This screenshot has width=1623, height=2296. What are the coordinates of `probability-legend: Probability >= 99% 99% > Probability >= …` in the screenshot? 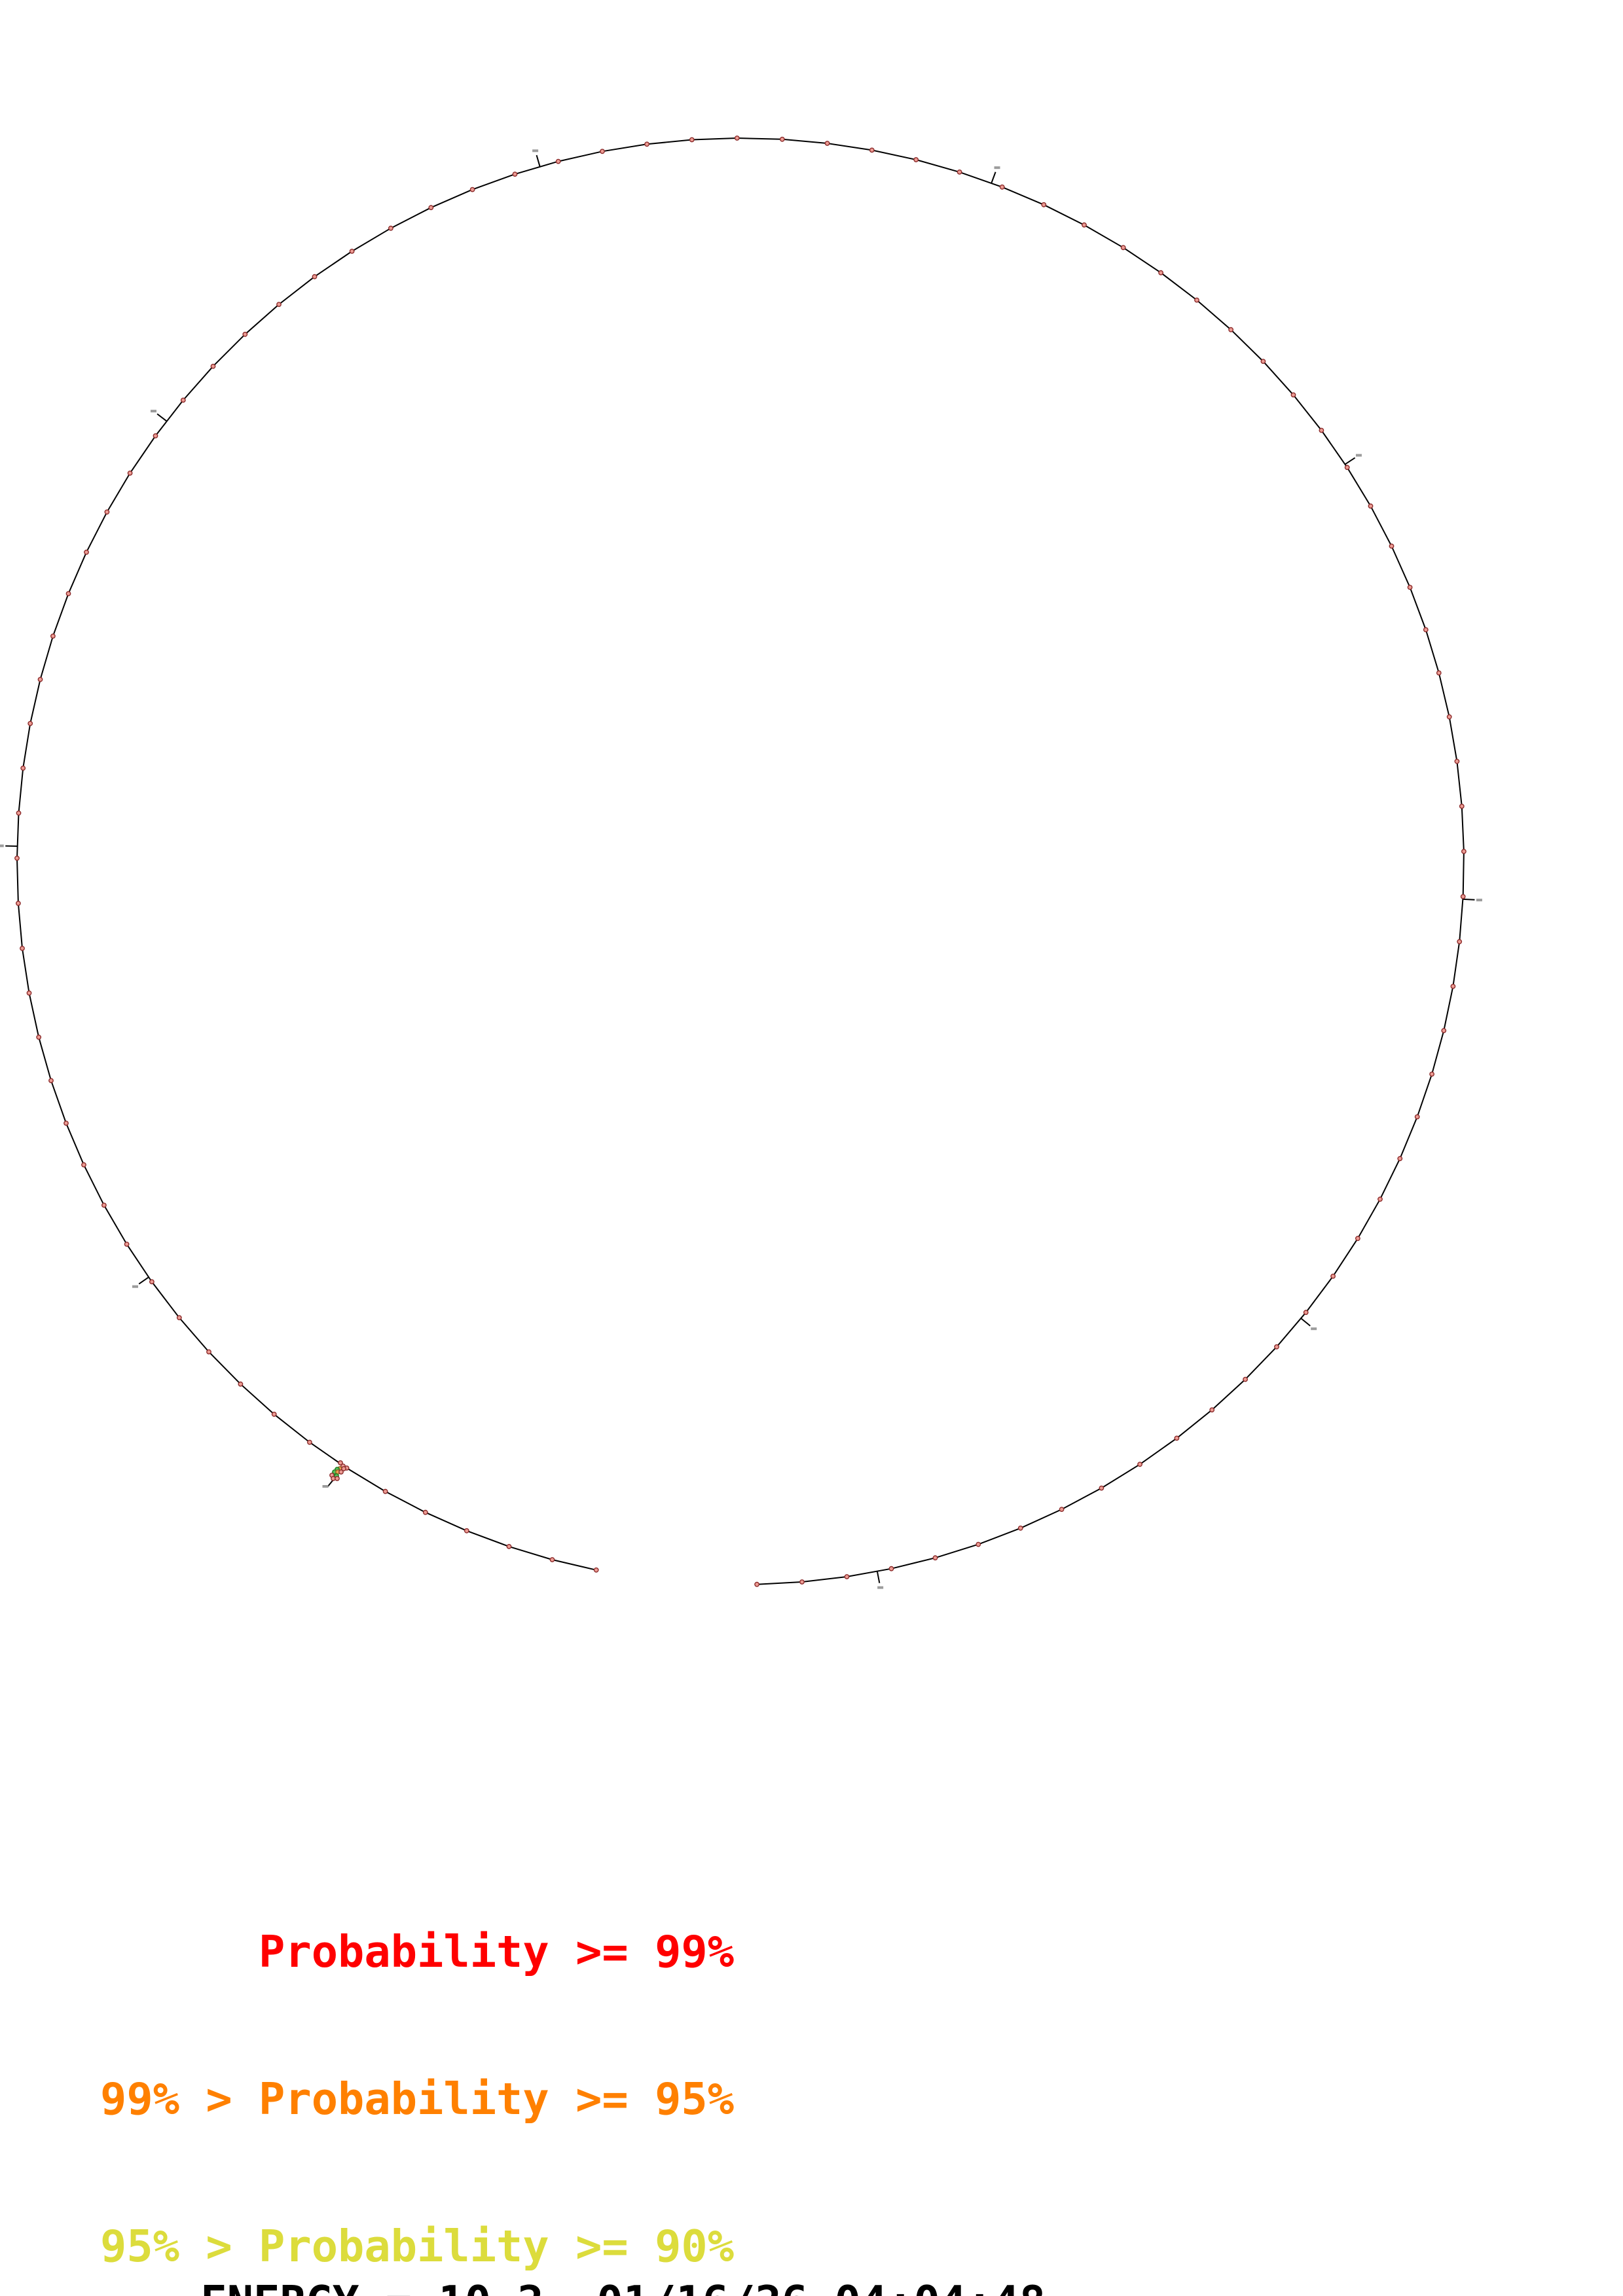 It's located at (417, 2062).